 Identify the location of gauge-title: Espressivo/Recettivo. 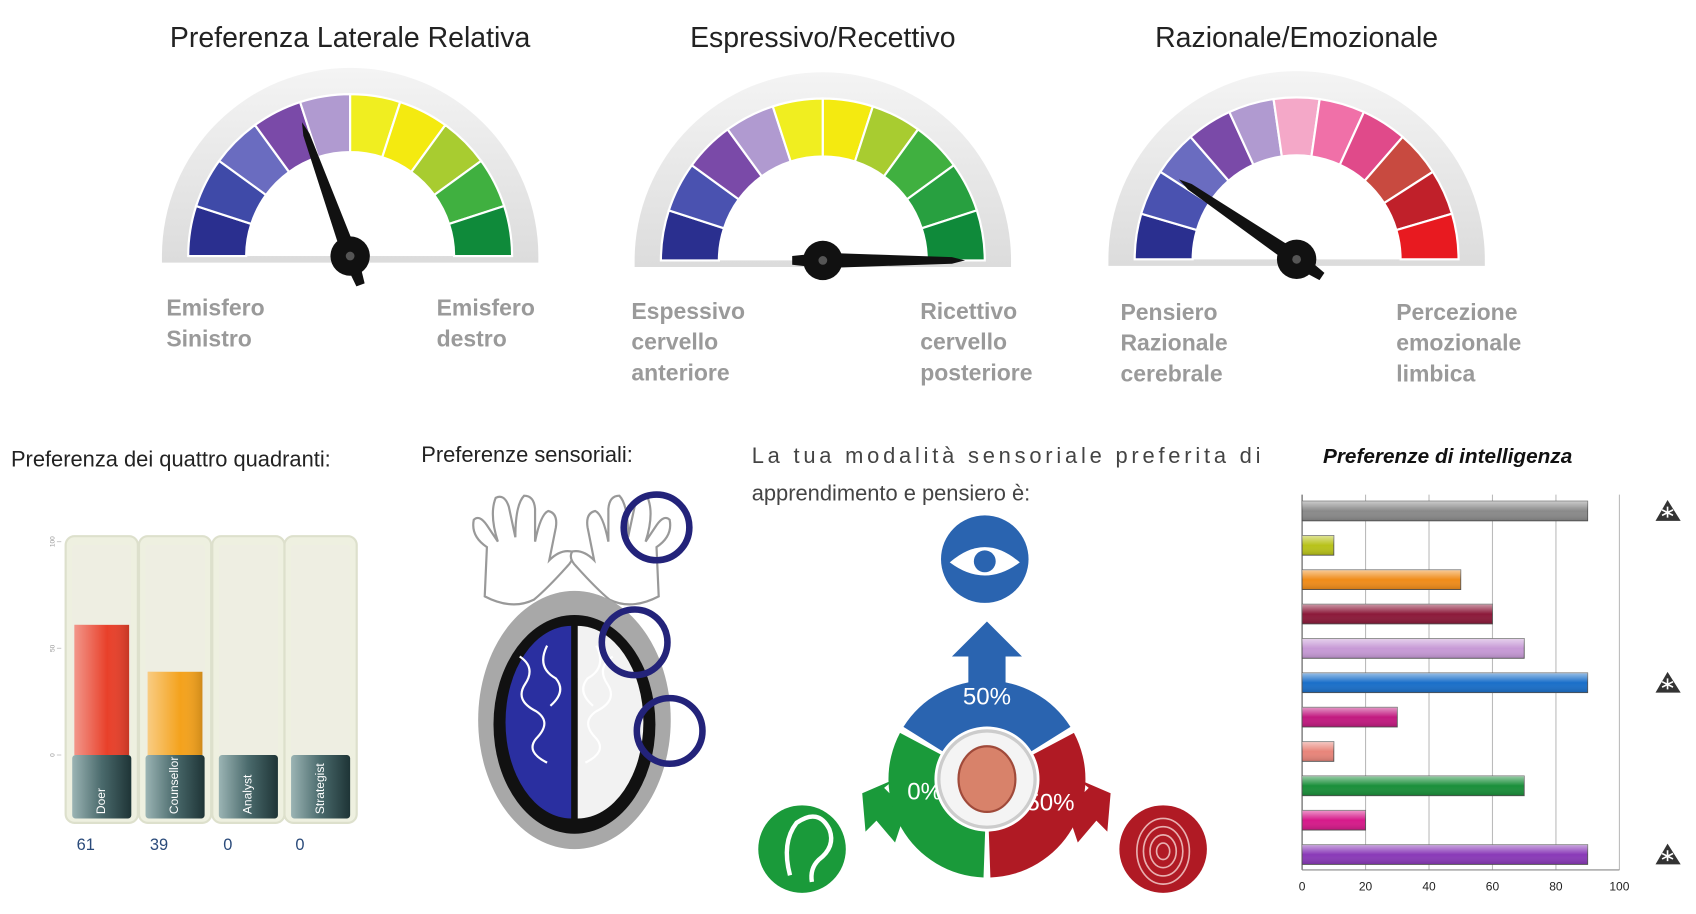
(823, 38).